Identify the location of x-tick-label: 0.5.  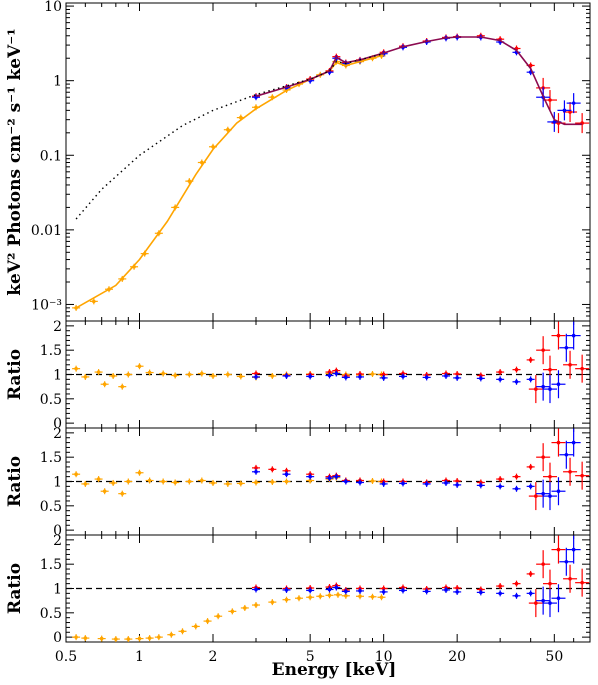
(66, 657).